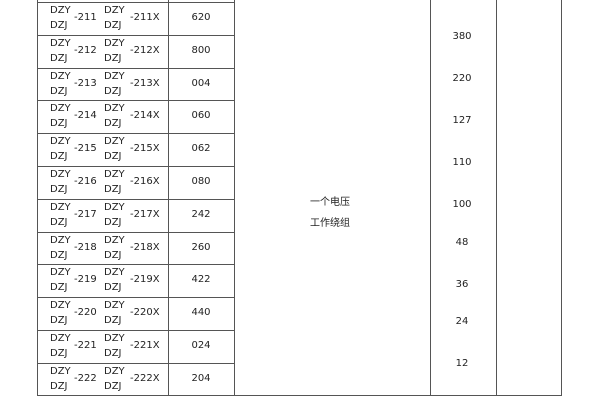  Describe the element at coordinates (85, 345) in the screenshot. I see `model-number: -221` at that location.